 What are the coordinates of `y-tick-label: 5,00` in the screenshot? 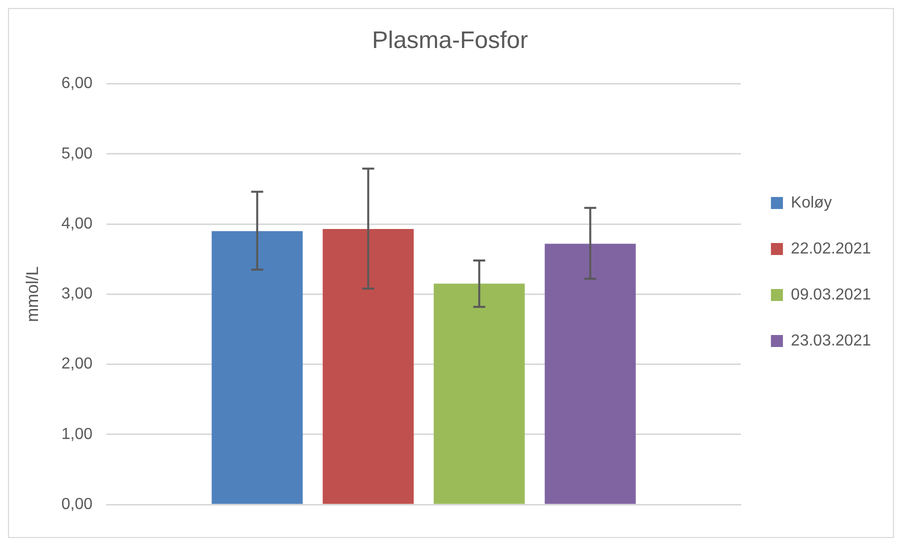 It's located at (77, 153).